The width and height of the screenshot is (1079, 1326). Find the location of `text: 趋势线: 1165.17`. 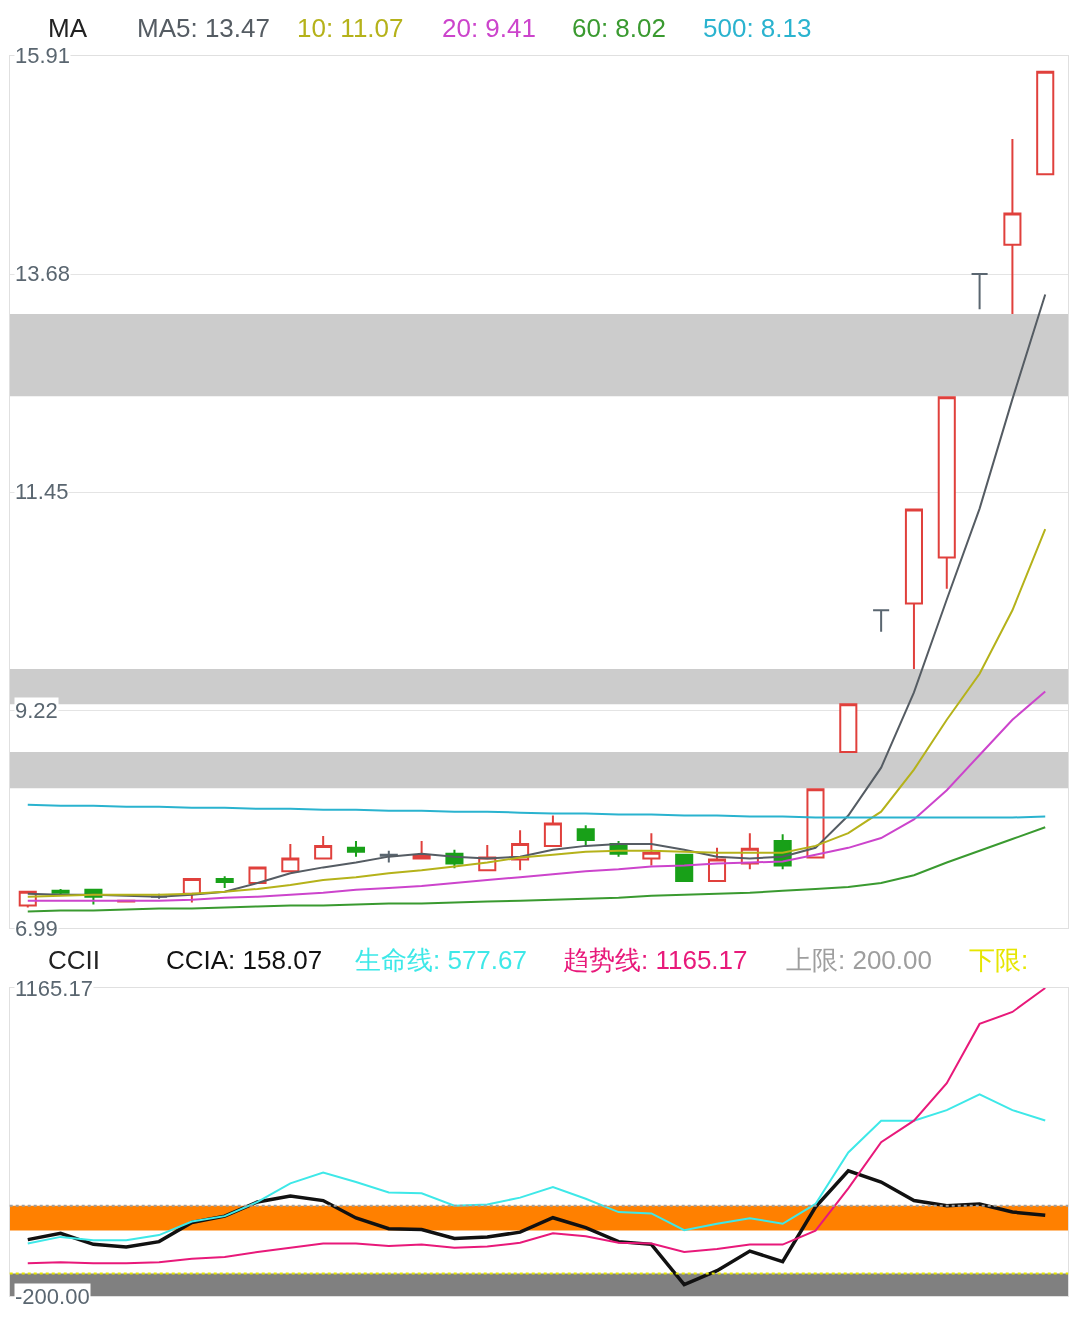

text: 趋势线: 1165.17 is located at coordinates (655, 960).